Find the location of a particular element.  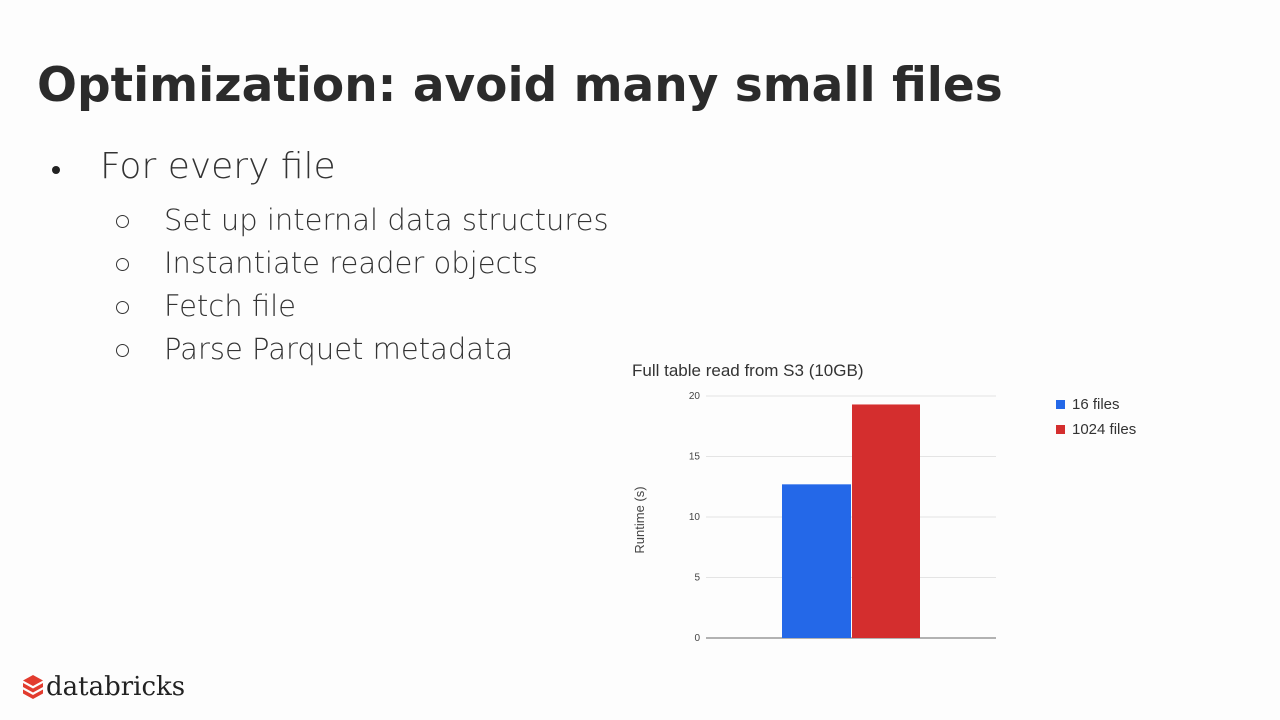

sub-bullet-text: Instantiate reader objects is located at coordinates (351, 262).